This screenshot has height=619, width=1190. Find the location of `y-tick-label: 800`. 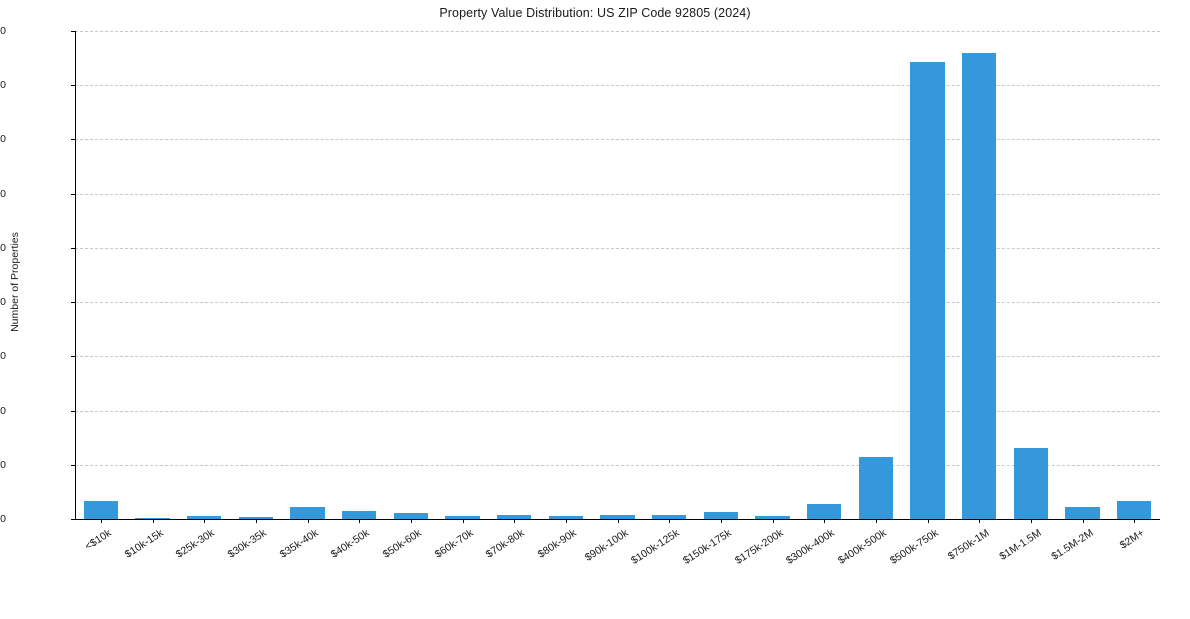

y-tick-label: 800 is located at coordinates (3, 410).